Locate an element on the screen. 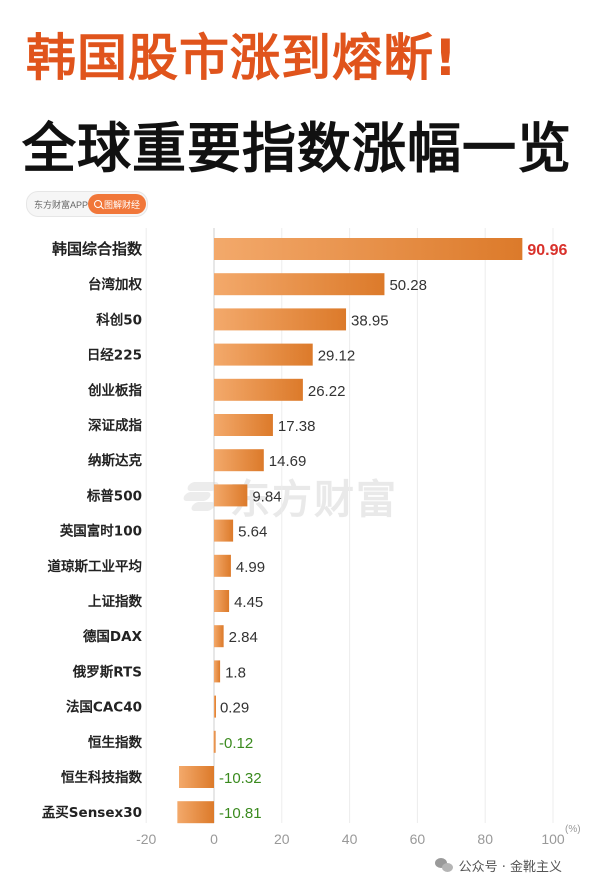 The width and height of the screenshot is (600, 887). category-label: 科创50 is located at coordinates (119, 319).